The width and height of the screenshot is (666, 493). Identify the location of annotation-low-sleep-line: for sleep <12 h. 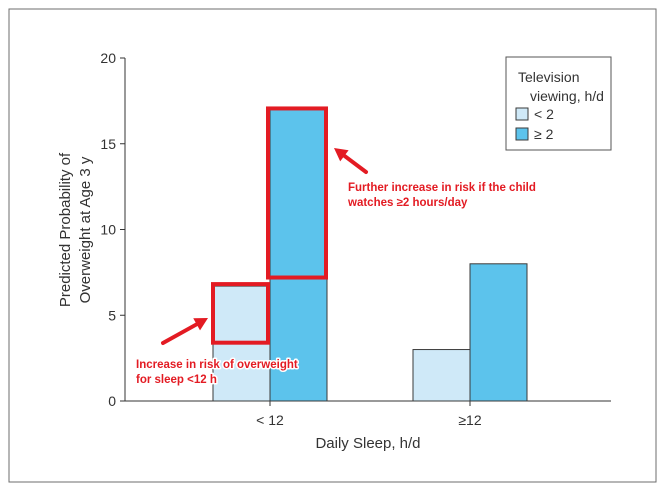
(176, 380).